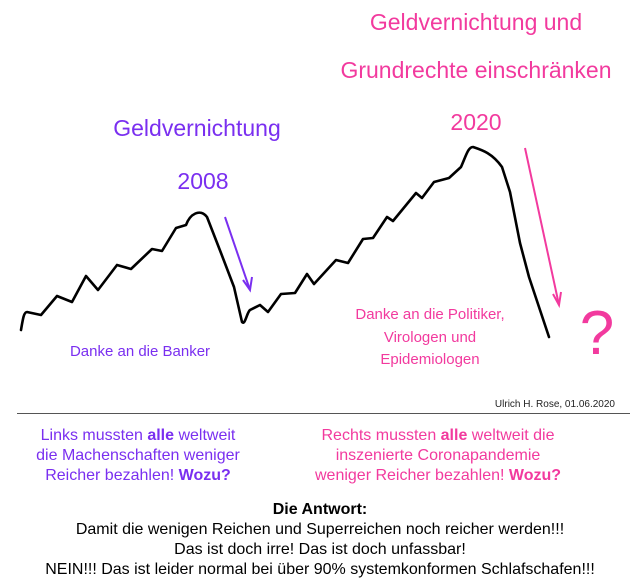 The image size is (639, 588). I want to click on left-text-line3: Reicher bezahlen! Wozu?, so click(138, 475).